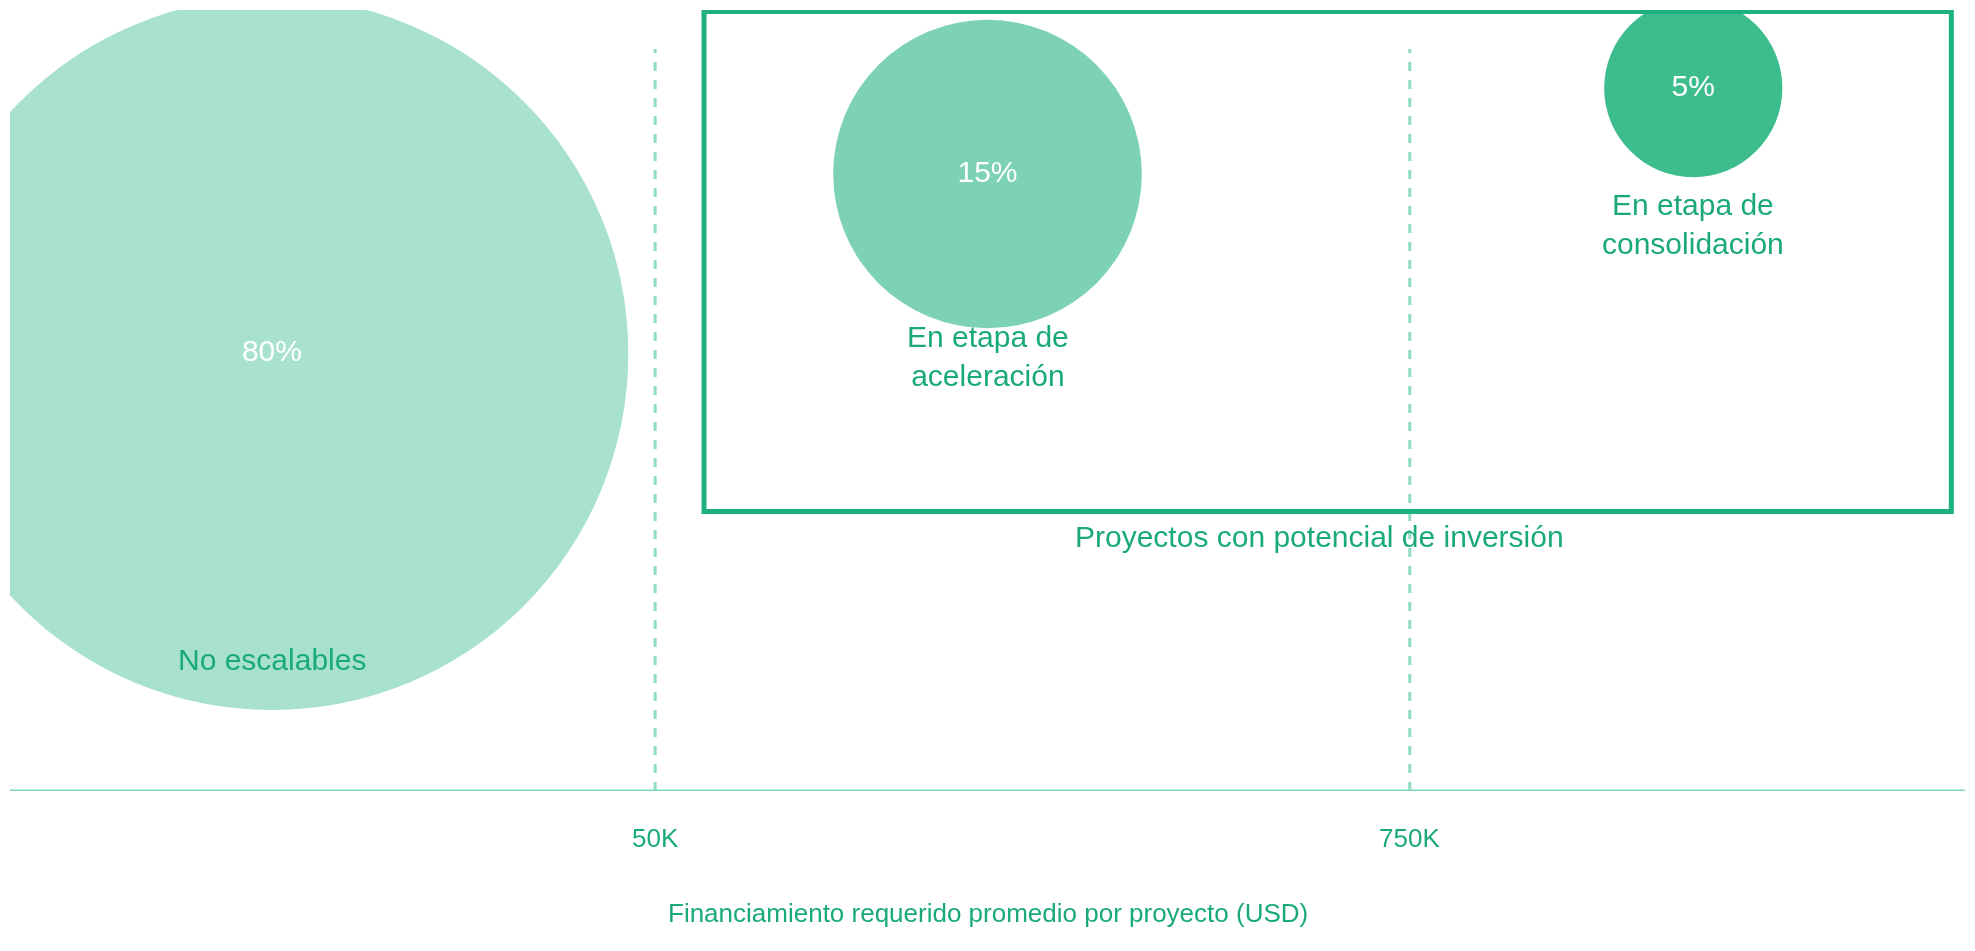 The image size is (1975, 951). What do you see at coordinates (1319, 536) in the screenshot?
I see `text: Proyectos con potencial de inversión` at bounding box center [1319, 536].